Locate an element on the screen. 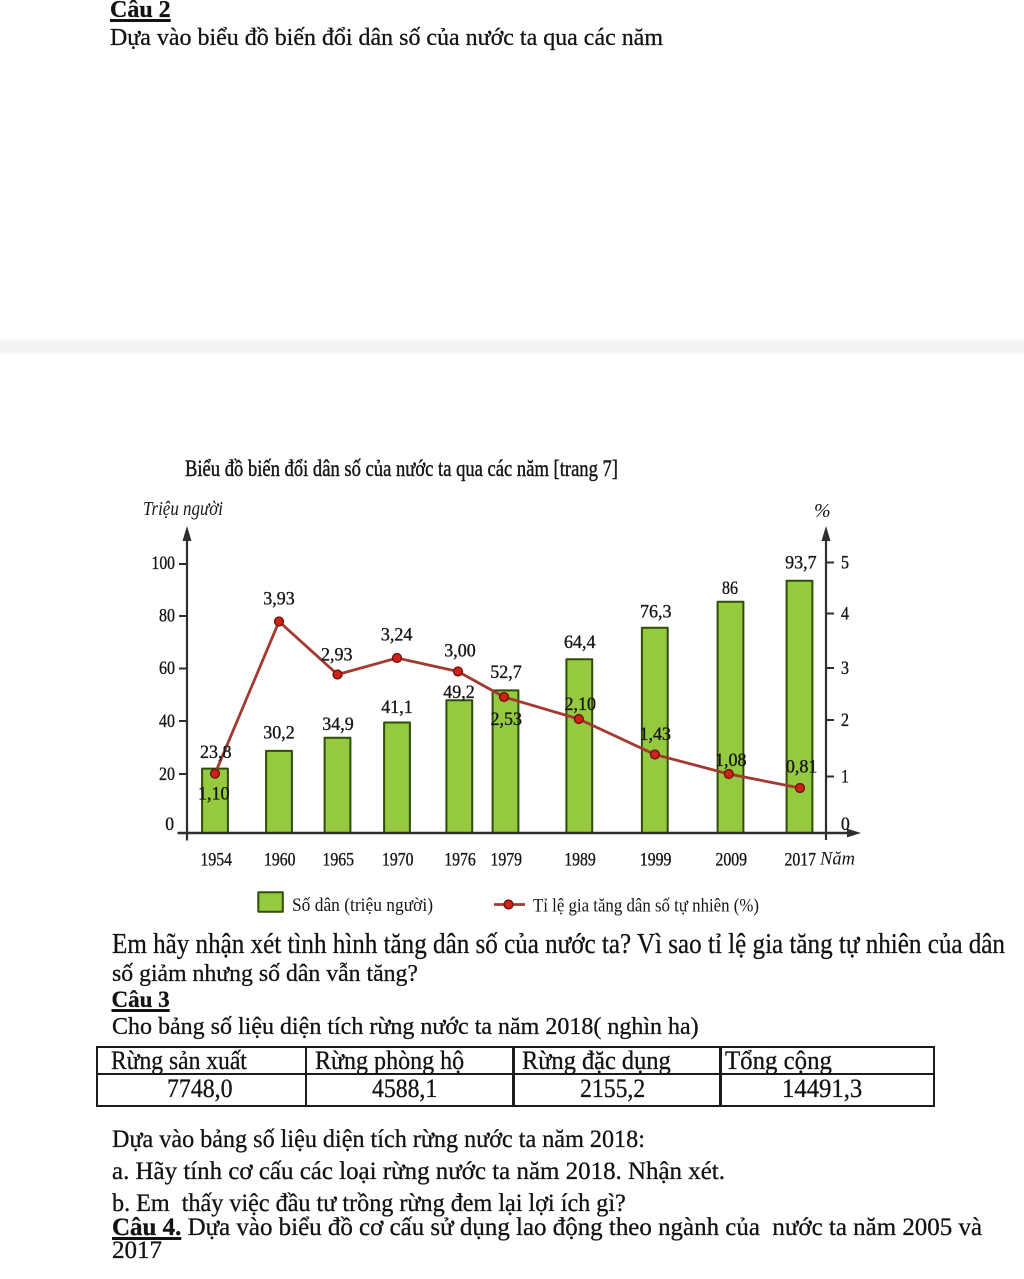  svg-text: 2017 is located at coordinates (801, 861).